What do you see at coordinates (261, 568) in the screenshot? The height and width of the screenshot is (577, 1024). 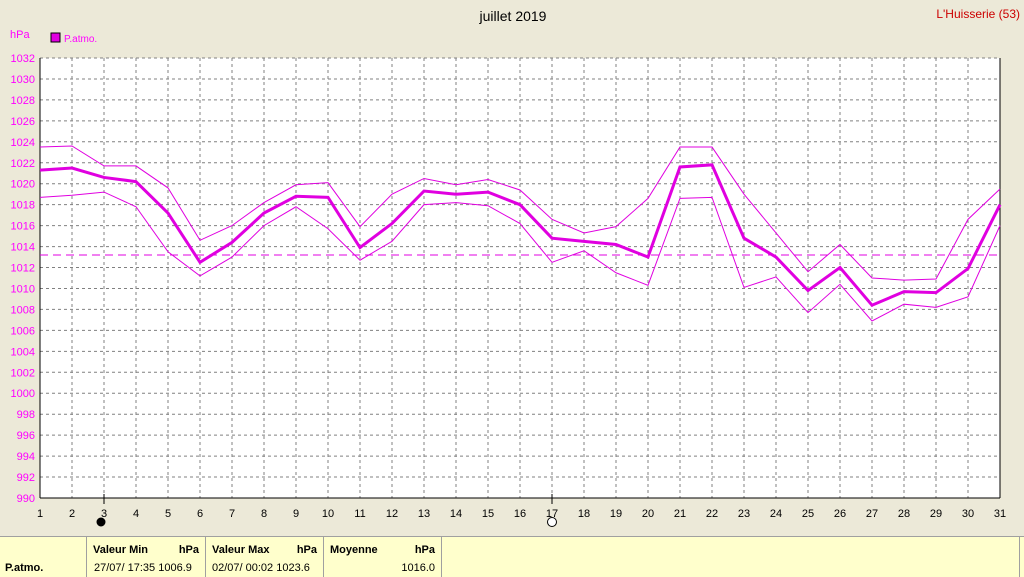 I see `max-value: 02/07/ 00:02 1023.6` at bounding box center [261, 568].